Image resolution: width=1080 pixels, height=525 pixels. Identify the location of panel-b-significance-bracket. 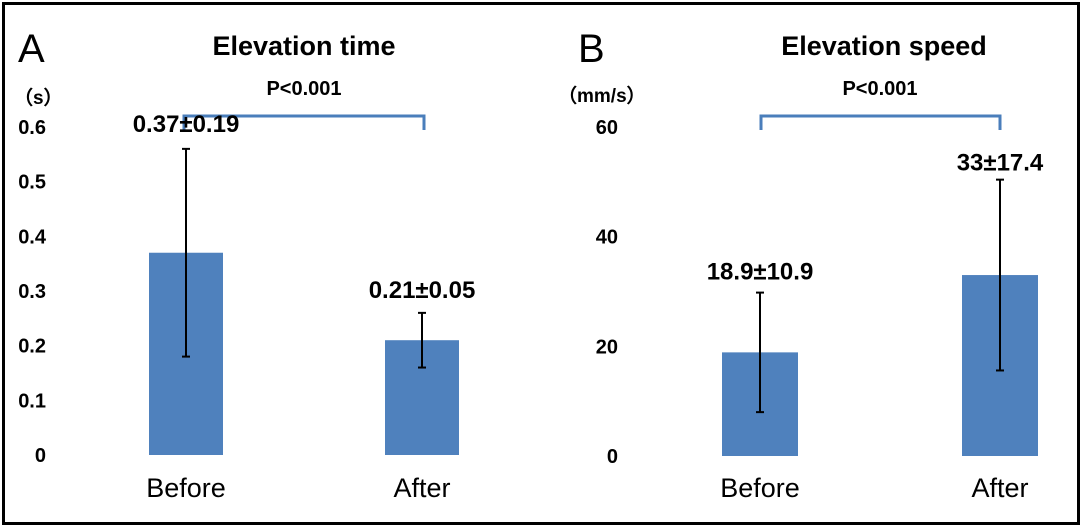
(880, 122).